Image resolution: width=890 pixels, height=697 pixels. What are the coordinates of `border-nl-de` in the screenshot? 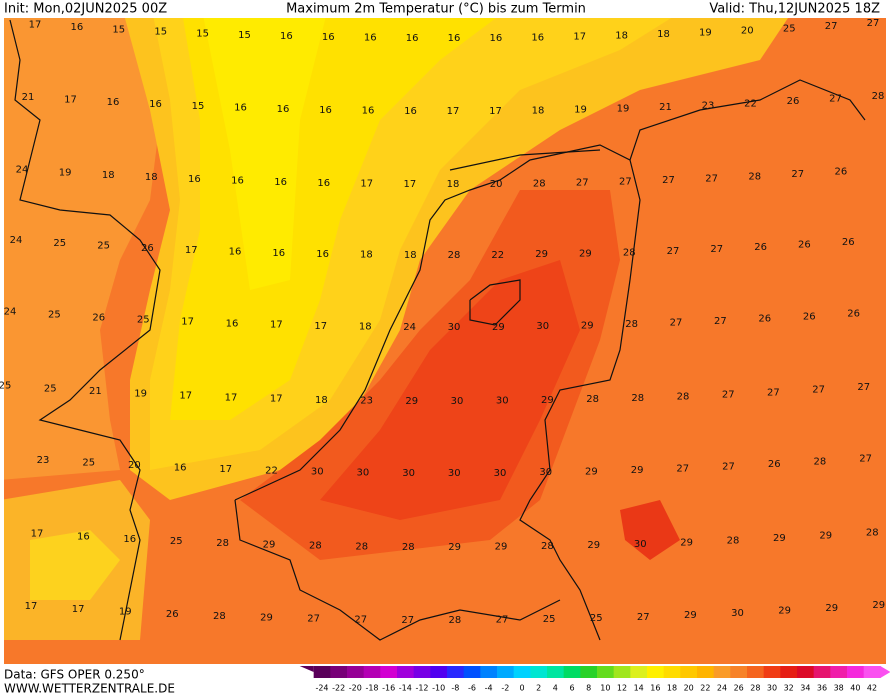 It's located at (580, 400).